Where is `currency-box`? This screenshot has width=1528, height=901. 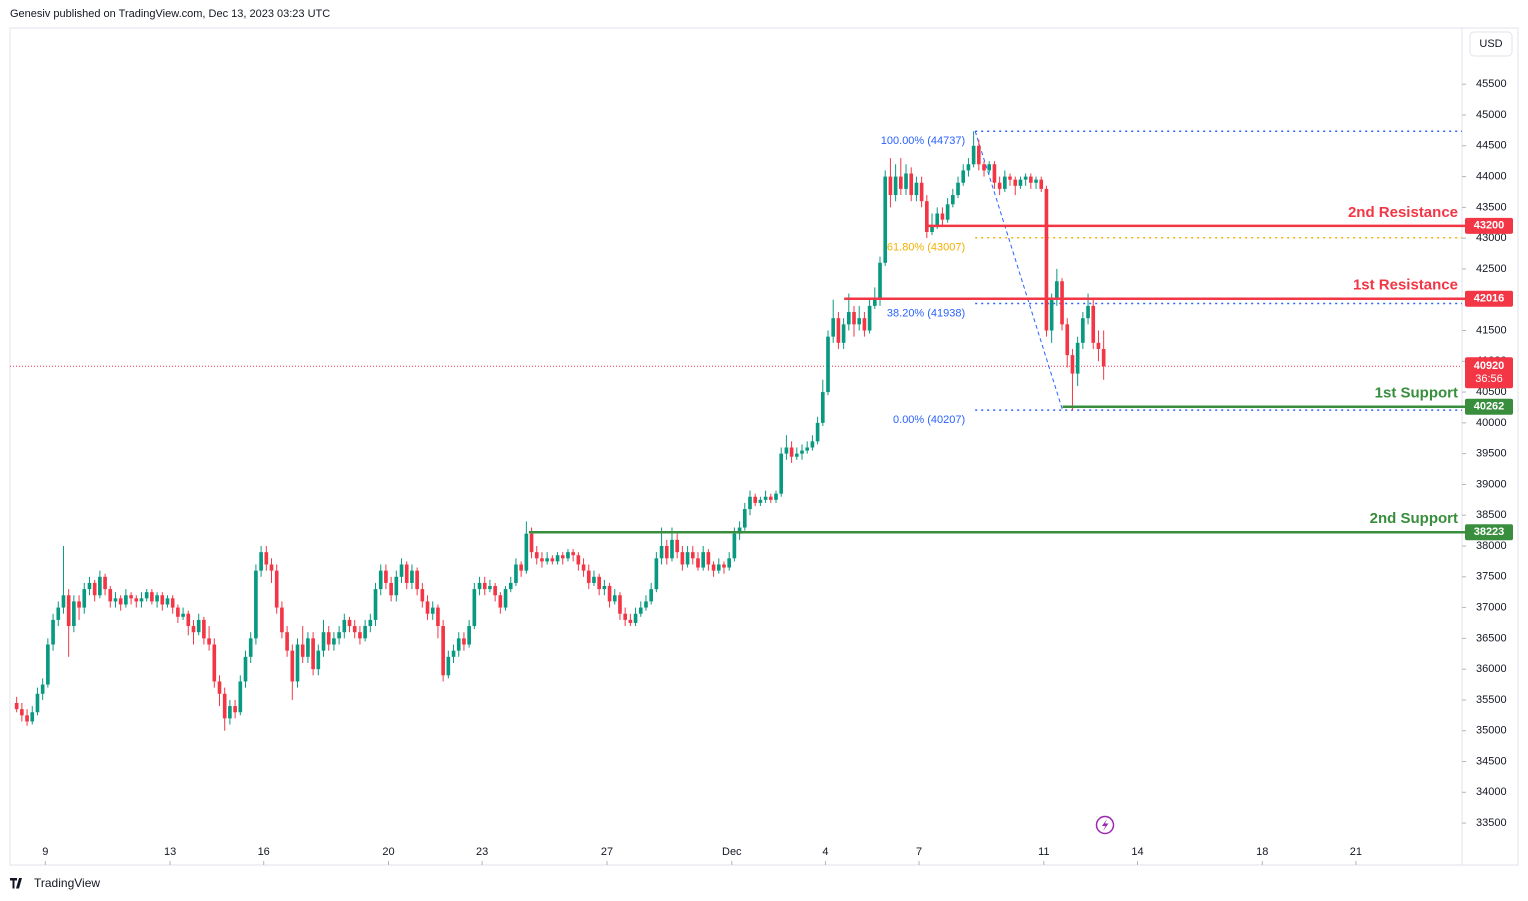 currency-box is located at coordinates (1491, 44).